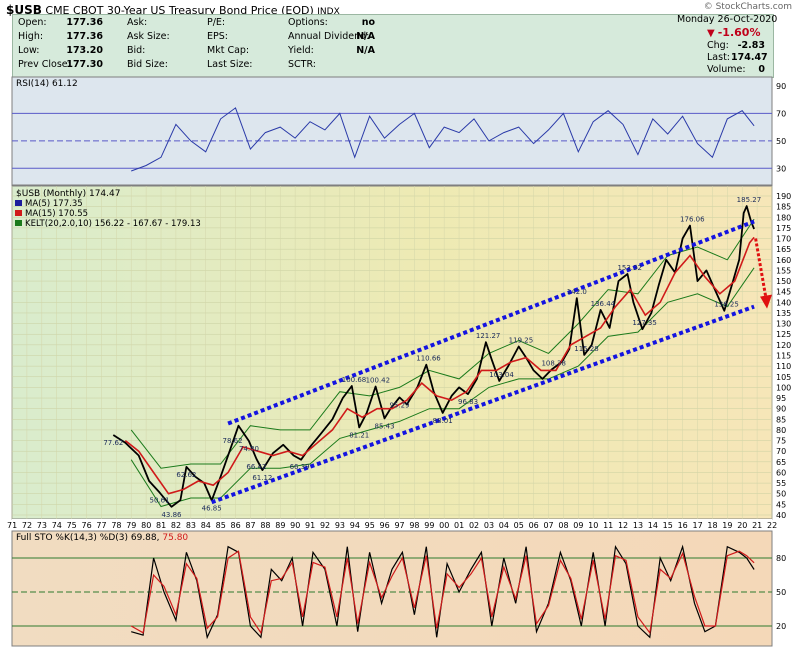  I want to click on x-axis-band, so click(392, 525).